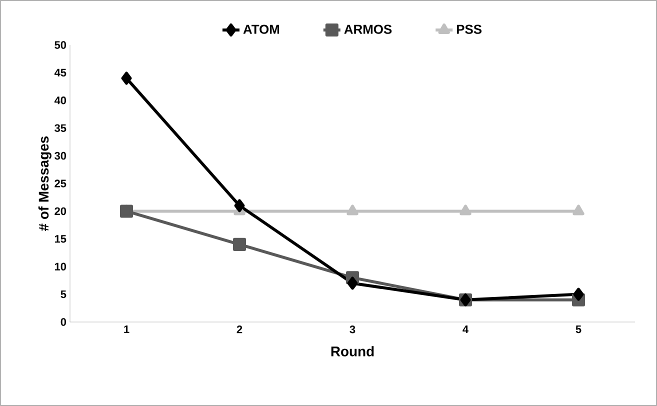 The width and height of the screenshot is (657, 406). Describe the element at coordinates (60, 239) in the screenshot. I see `y-tick-label: 15` at that location.